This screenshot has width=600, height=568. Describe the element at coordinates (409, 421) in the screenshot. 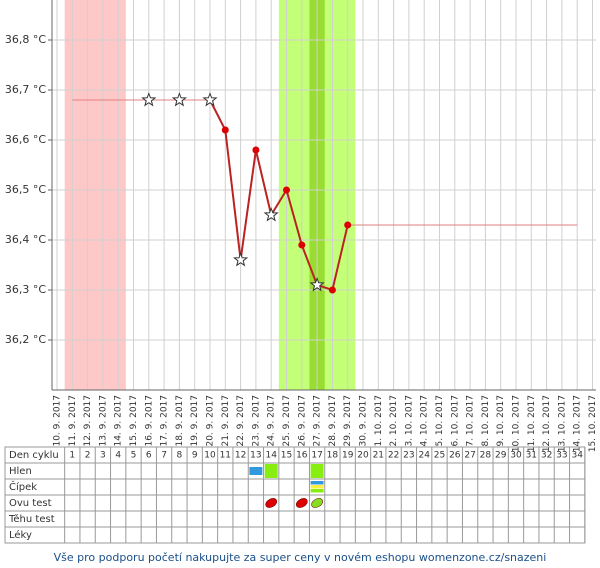

I see `x-tick-label: 3. 10. 2017` at that location.